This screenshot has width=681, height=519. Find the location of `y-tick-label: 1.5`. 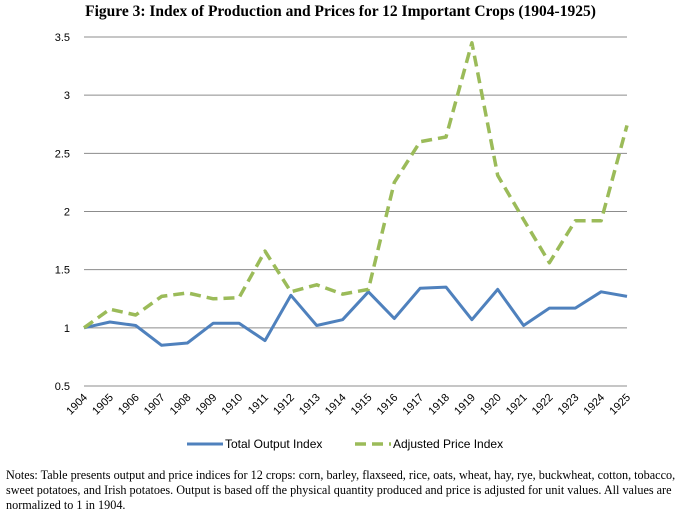

y-tick-label: 1.5 is located at coordinates (62, 271).